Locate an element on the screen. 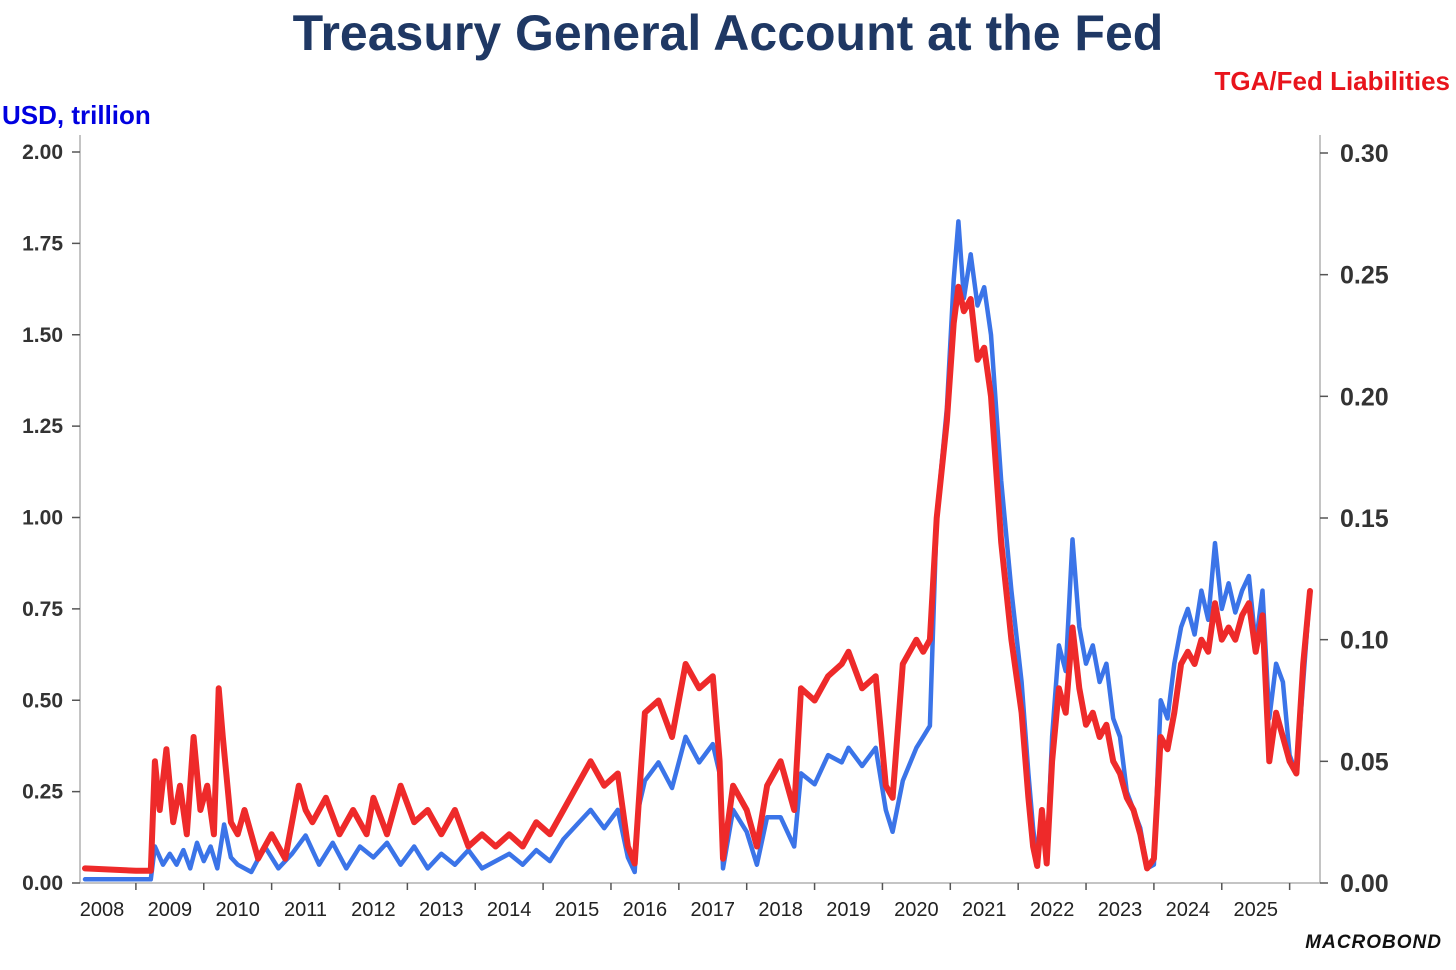  left-tick-label: 1.50 is located at coordinates (42, 335).